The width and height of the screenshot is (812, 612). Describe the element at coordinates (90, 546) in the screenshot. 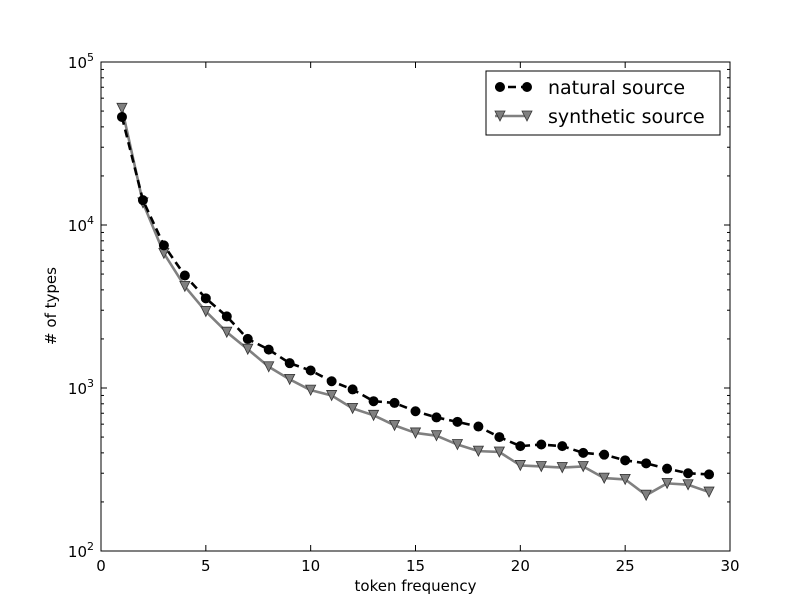

I see `y-tick-label-exponent: 2` at that location.